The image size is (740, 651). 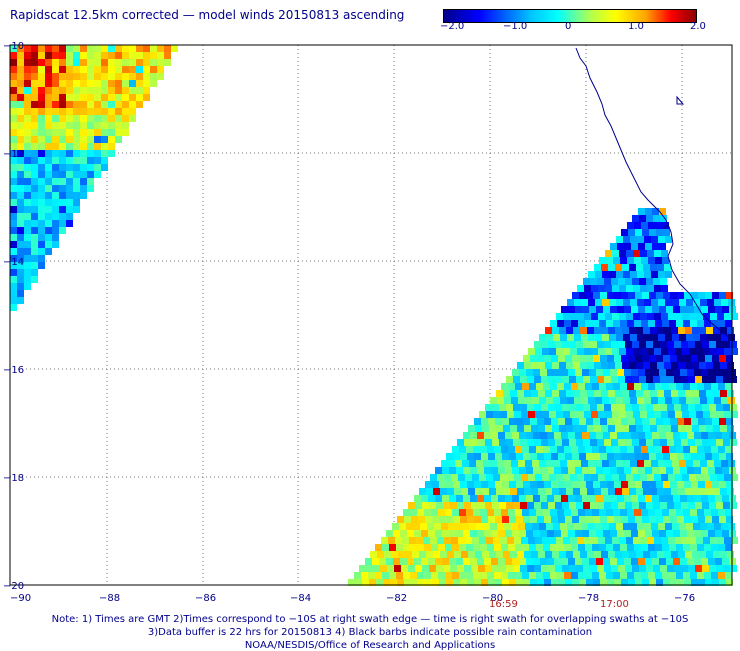 What do you see at coordinates (570, 16) in the screenshot?
I see `colorbar` at bounding box center [570, 16].